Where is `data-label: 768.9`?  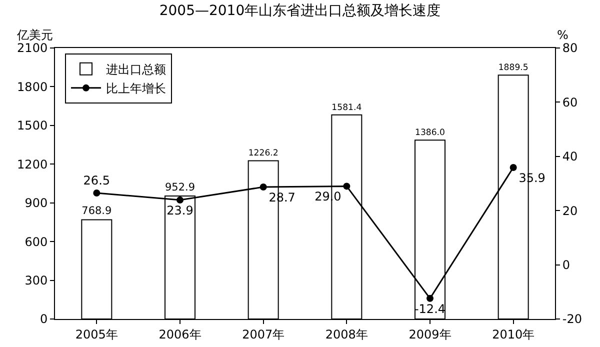 data-label: 768.9 is located at coordinates (97, 211).